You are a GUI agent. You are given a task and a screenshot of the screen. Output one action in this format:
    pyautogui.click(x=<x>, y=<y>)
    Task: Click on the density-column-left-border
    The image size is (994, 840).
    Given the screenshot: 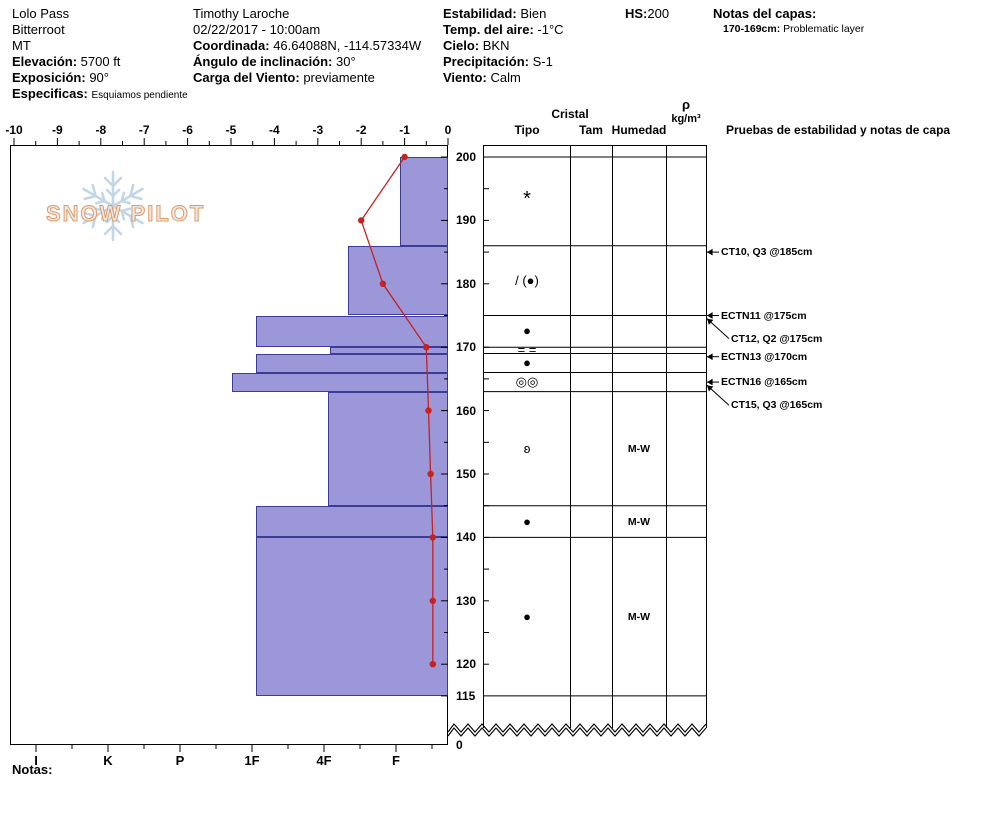 What is the action you would take?
    pyautogui.click(x=666, y=436)
    